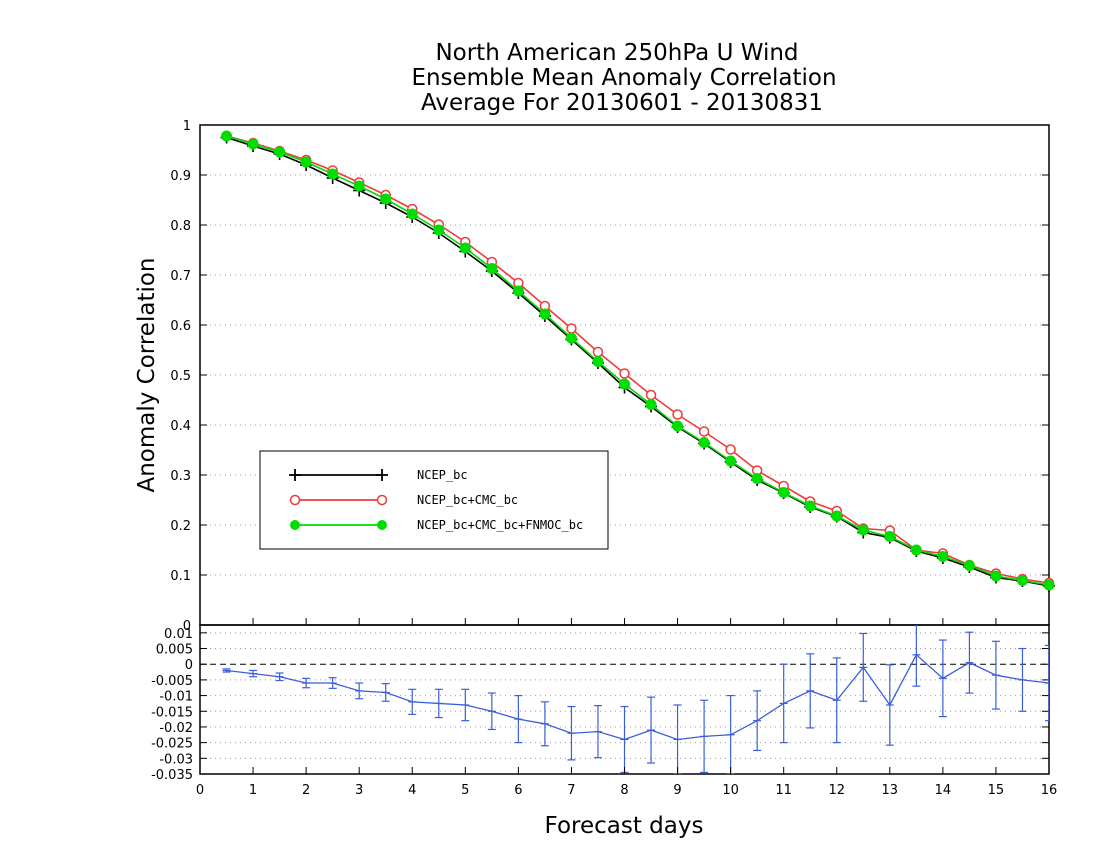 Image resolution: width=1100 pixels, height=850 pixels. What do you see at coordinates (518, 790) in the screenshot?
I see `tick-label-x: 6` at bounding box center [518, 790].